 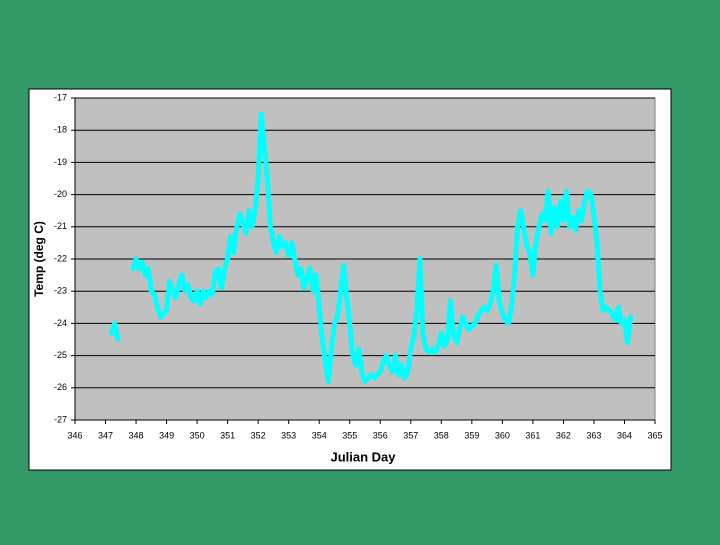 What do you see at coordinates (136, 435) in the screenshot?
I see `x-tick-label: 348` at bounding box center [136, 435].